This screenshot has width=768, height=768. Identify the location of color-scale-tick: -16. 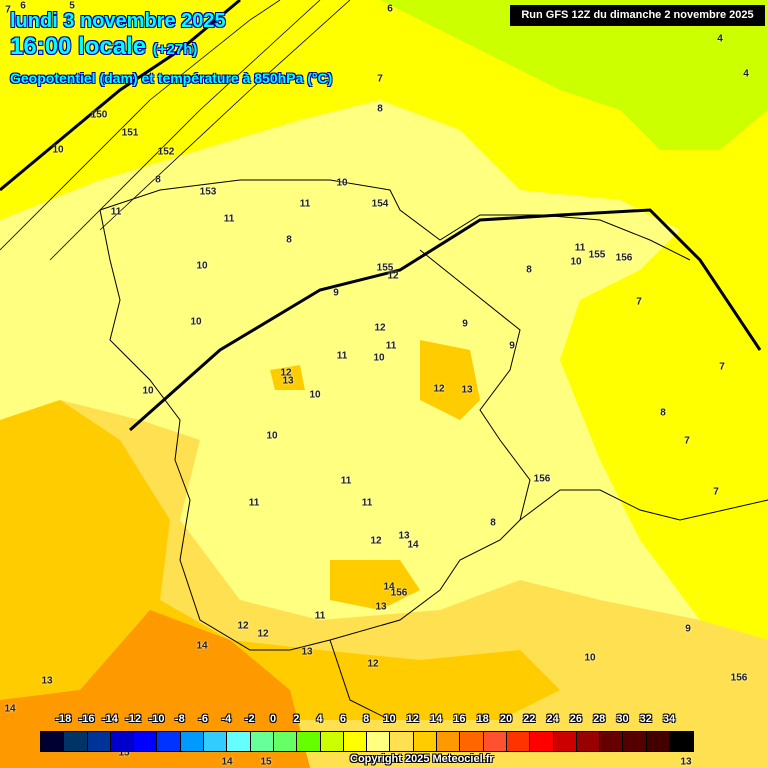
(86, 719).